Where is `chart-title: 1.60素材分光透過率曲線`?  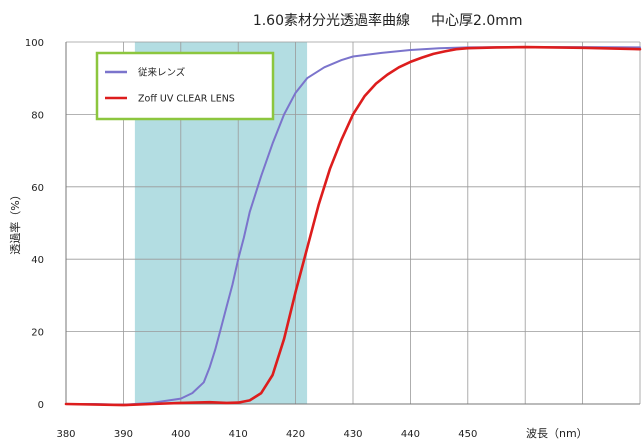 chart-title: 1.60素材分光透過率曲線 is located at coordinates (331, 20).